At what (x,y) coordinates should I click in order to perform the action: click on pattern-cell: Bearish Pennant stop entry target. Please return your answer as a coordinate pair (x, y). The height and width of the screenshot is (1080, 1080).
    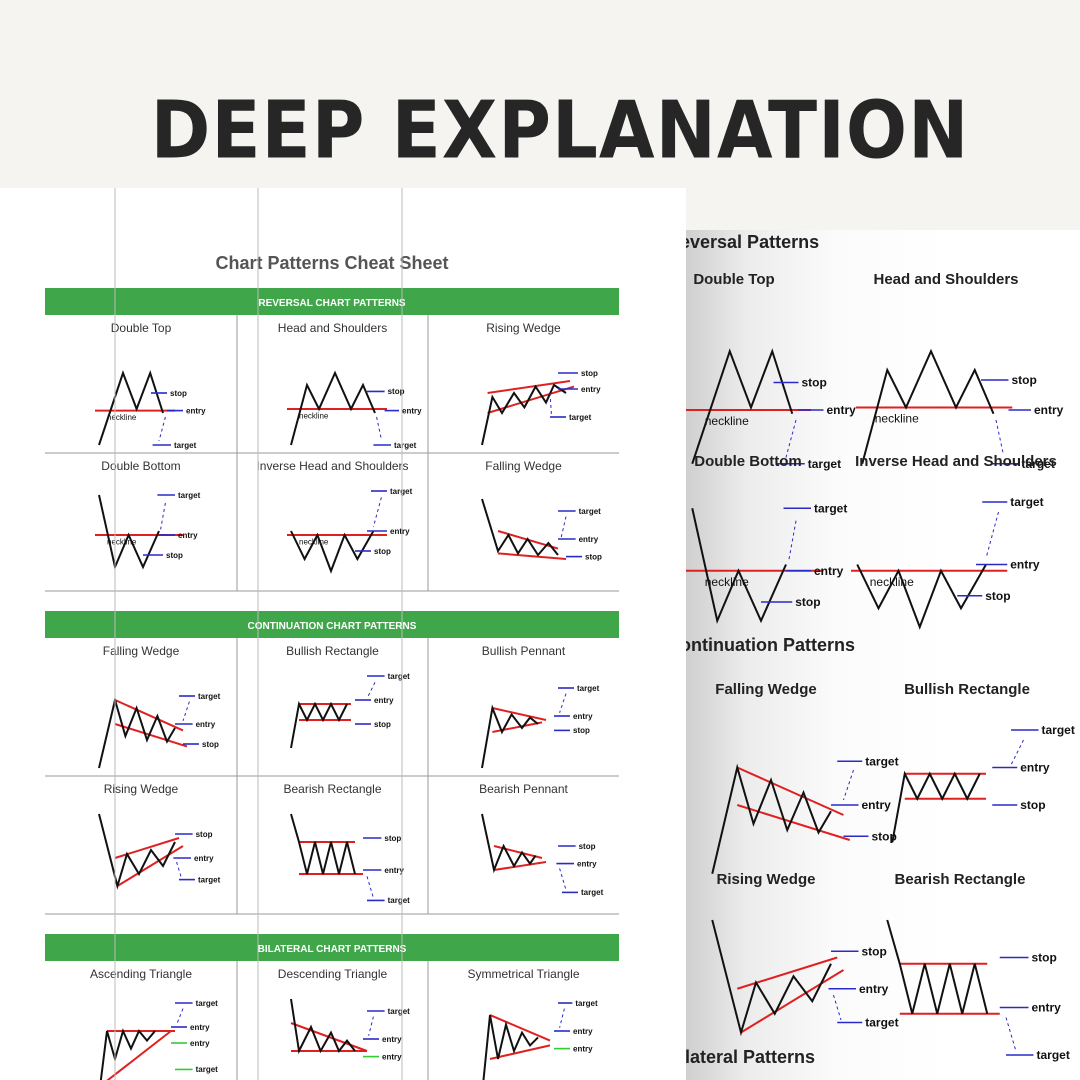
    Looking at the image, I should click on (541, 839).